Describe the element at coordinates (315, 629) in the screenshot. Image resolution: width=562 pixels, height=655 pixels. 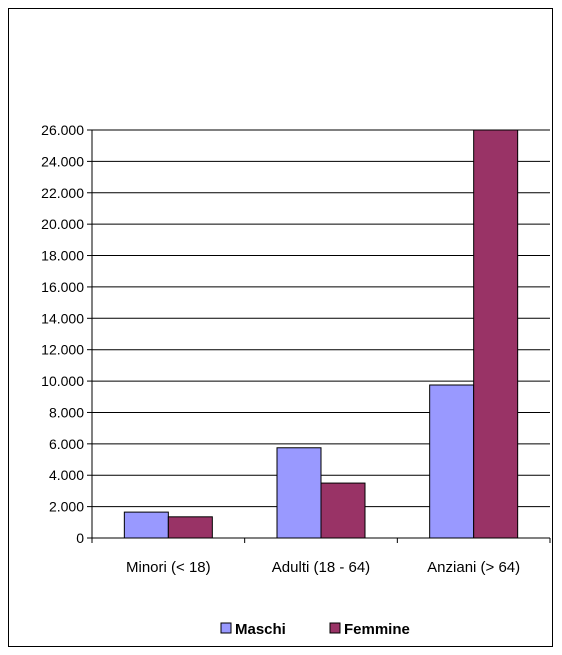
I see `legend: Maschi Femmine` at that location.